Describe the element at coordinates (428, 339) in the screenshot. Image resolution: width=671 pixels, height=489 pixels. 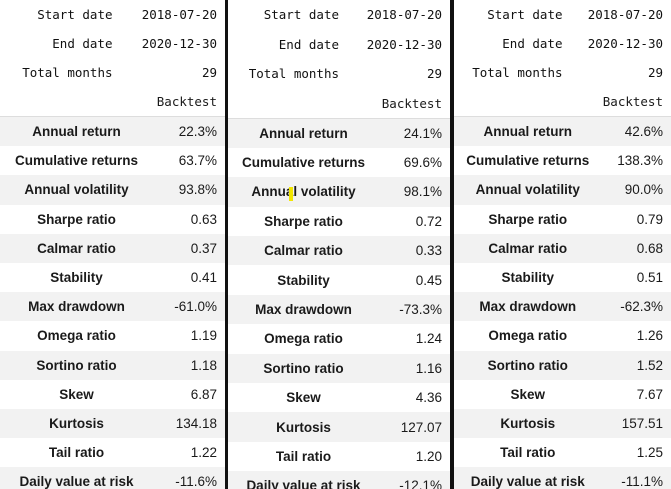
I see `metric-value: 1.24` at that location.